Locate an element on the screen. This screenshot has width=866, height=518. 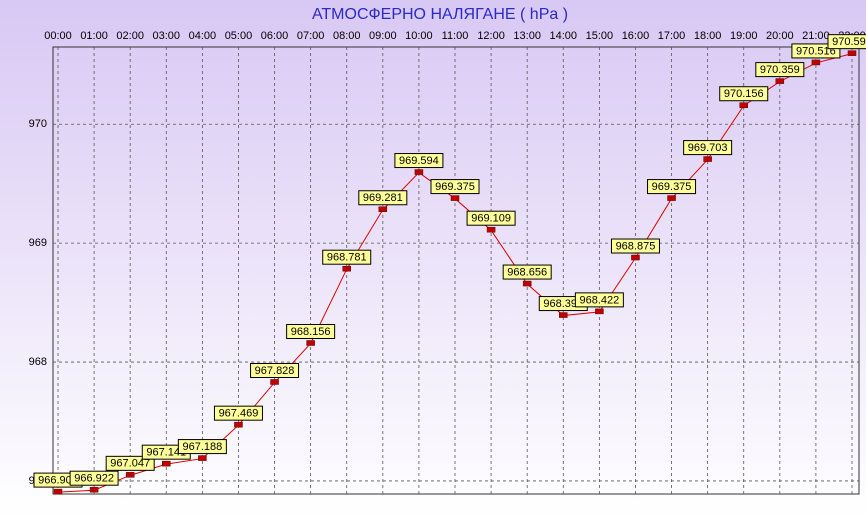
data-label: 967.188 is located at coordinates (202, 447).